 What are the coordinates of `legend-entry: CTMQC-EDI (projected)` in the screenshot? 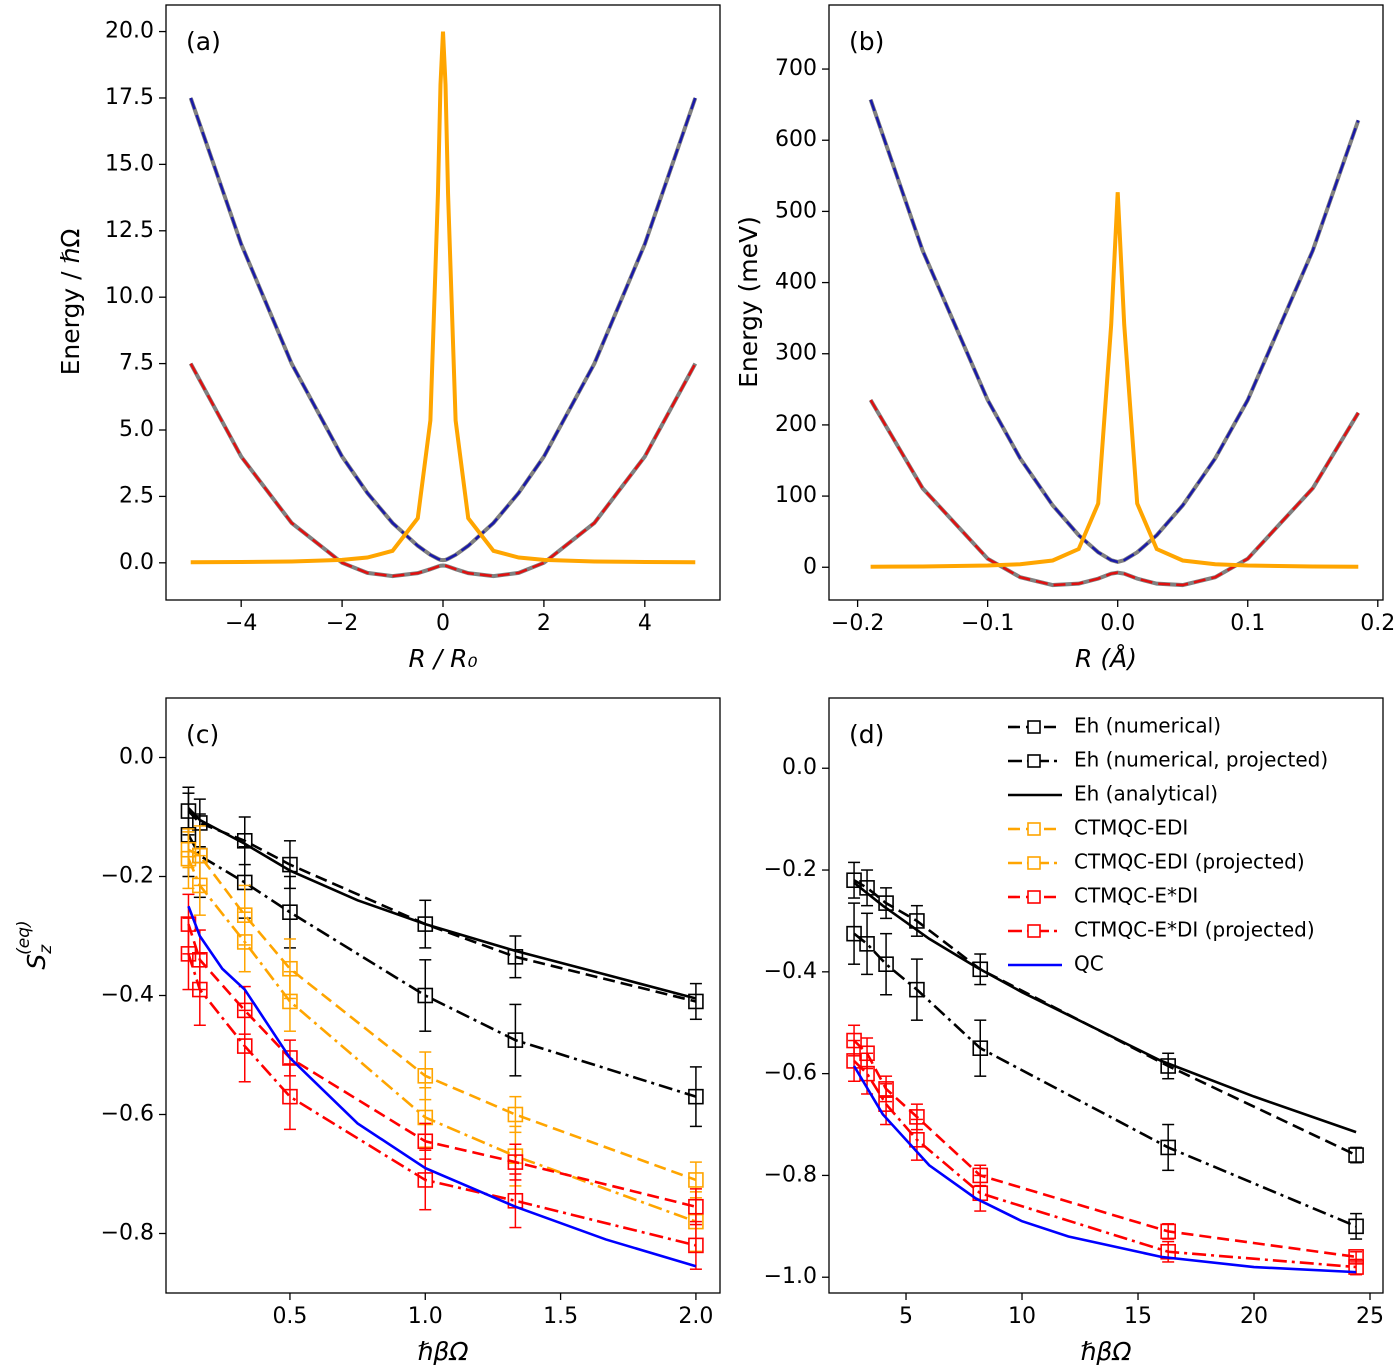 It's located at (1156, 862).